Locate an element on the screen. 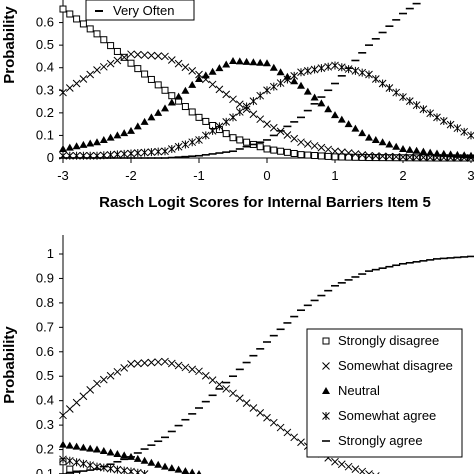 The height and width of the screenshot is (474, 474). bottom-y-tick-label: 0.3 is located at coordinates (45, 424).